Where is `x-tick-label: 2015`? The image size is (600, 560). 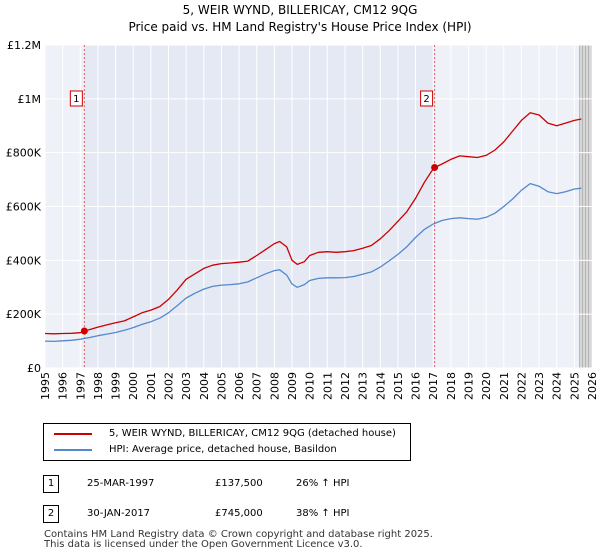 x-tick-label: 2015 is located at coordinates (398, 386).